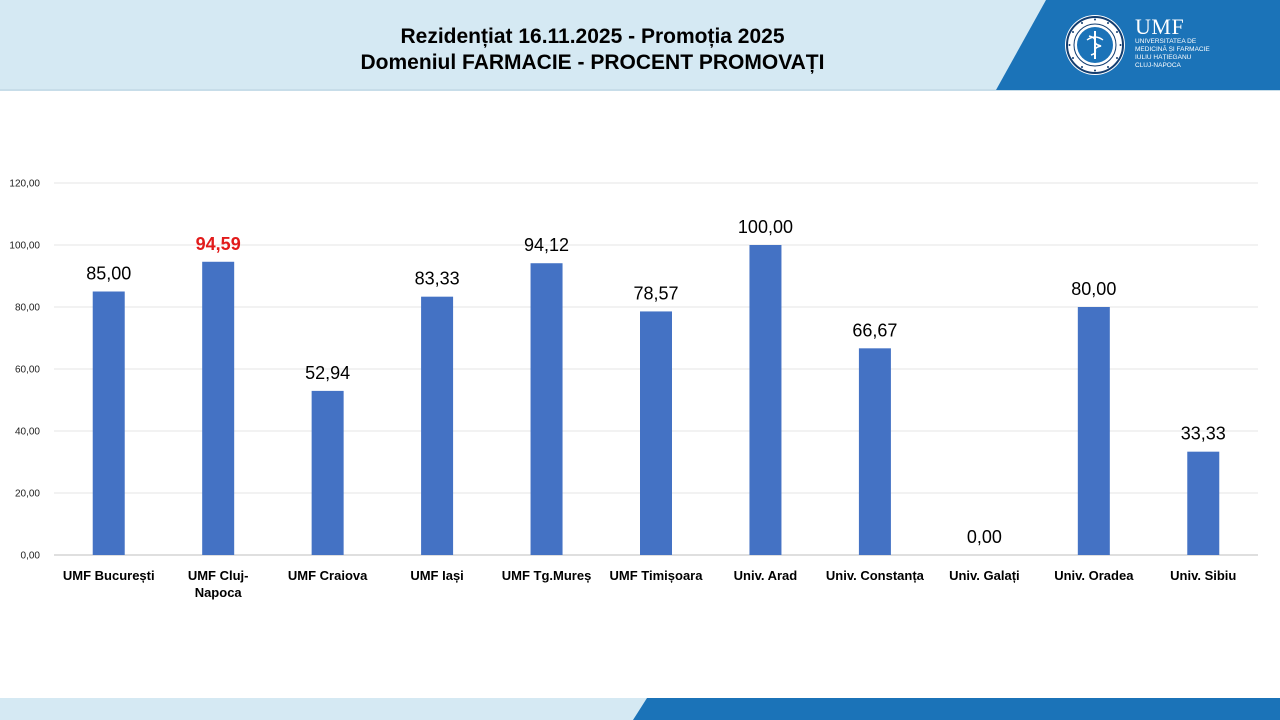  What do you see at coordinates (1203, 575) in the screenshot?
I see `x-tick-label: Univ. Sibiu` at bounding box center [1203, 575].